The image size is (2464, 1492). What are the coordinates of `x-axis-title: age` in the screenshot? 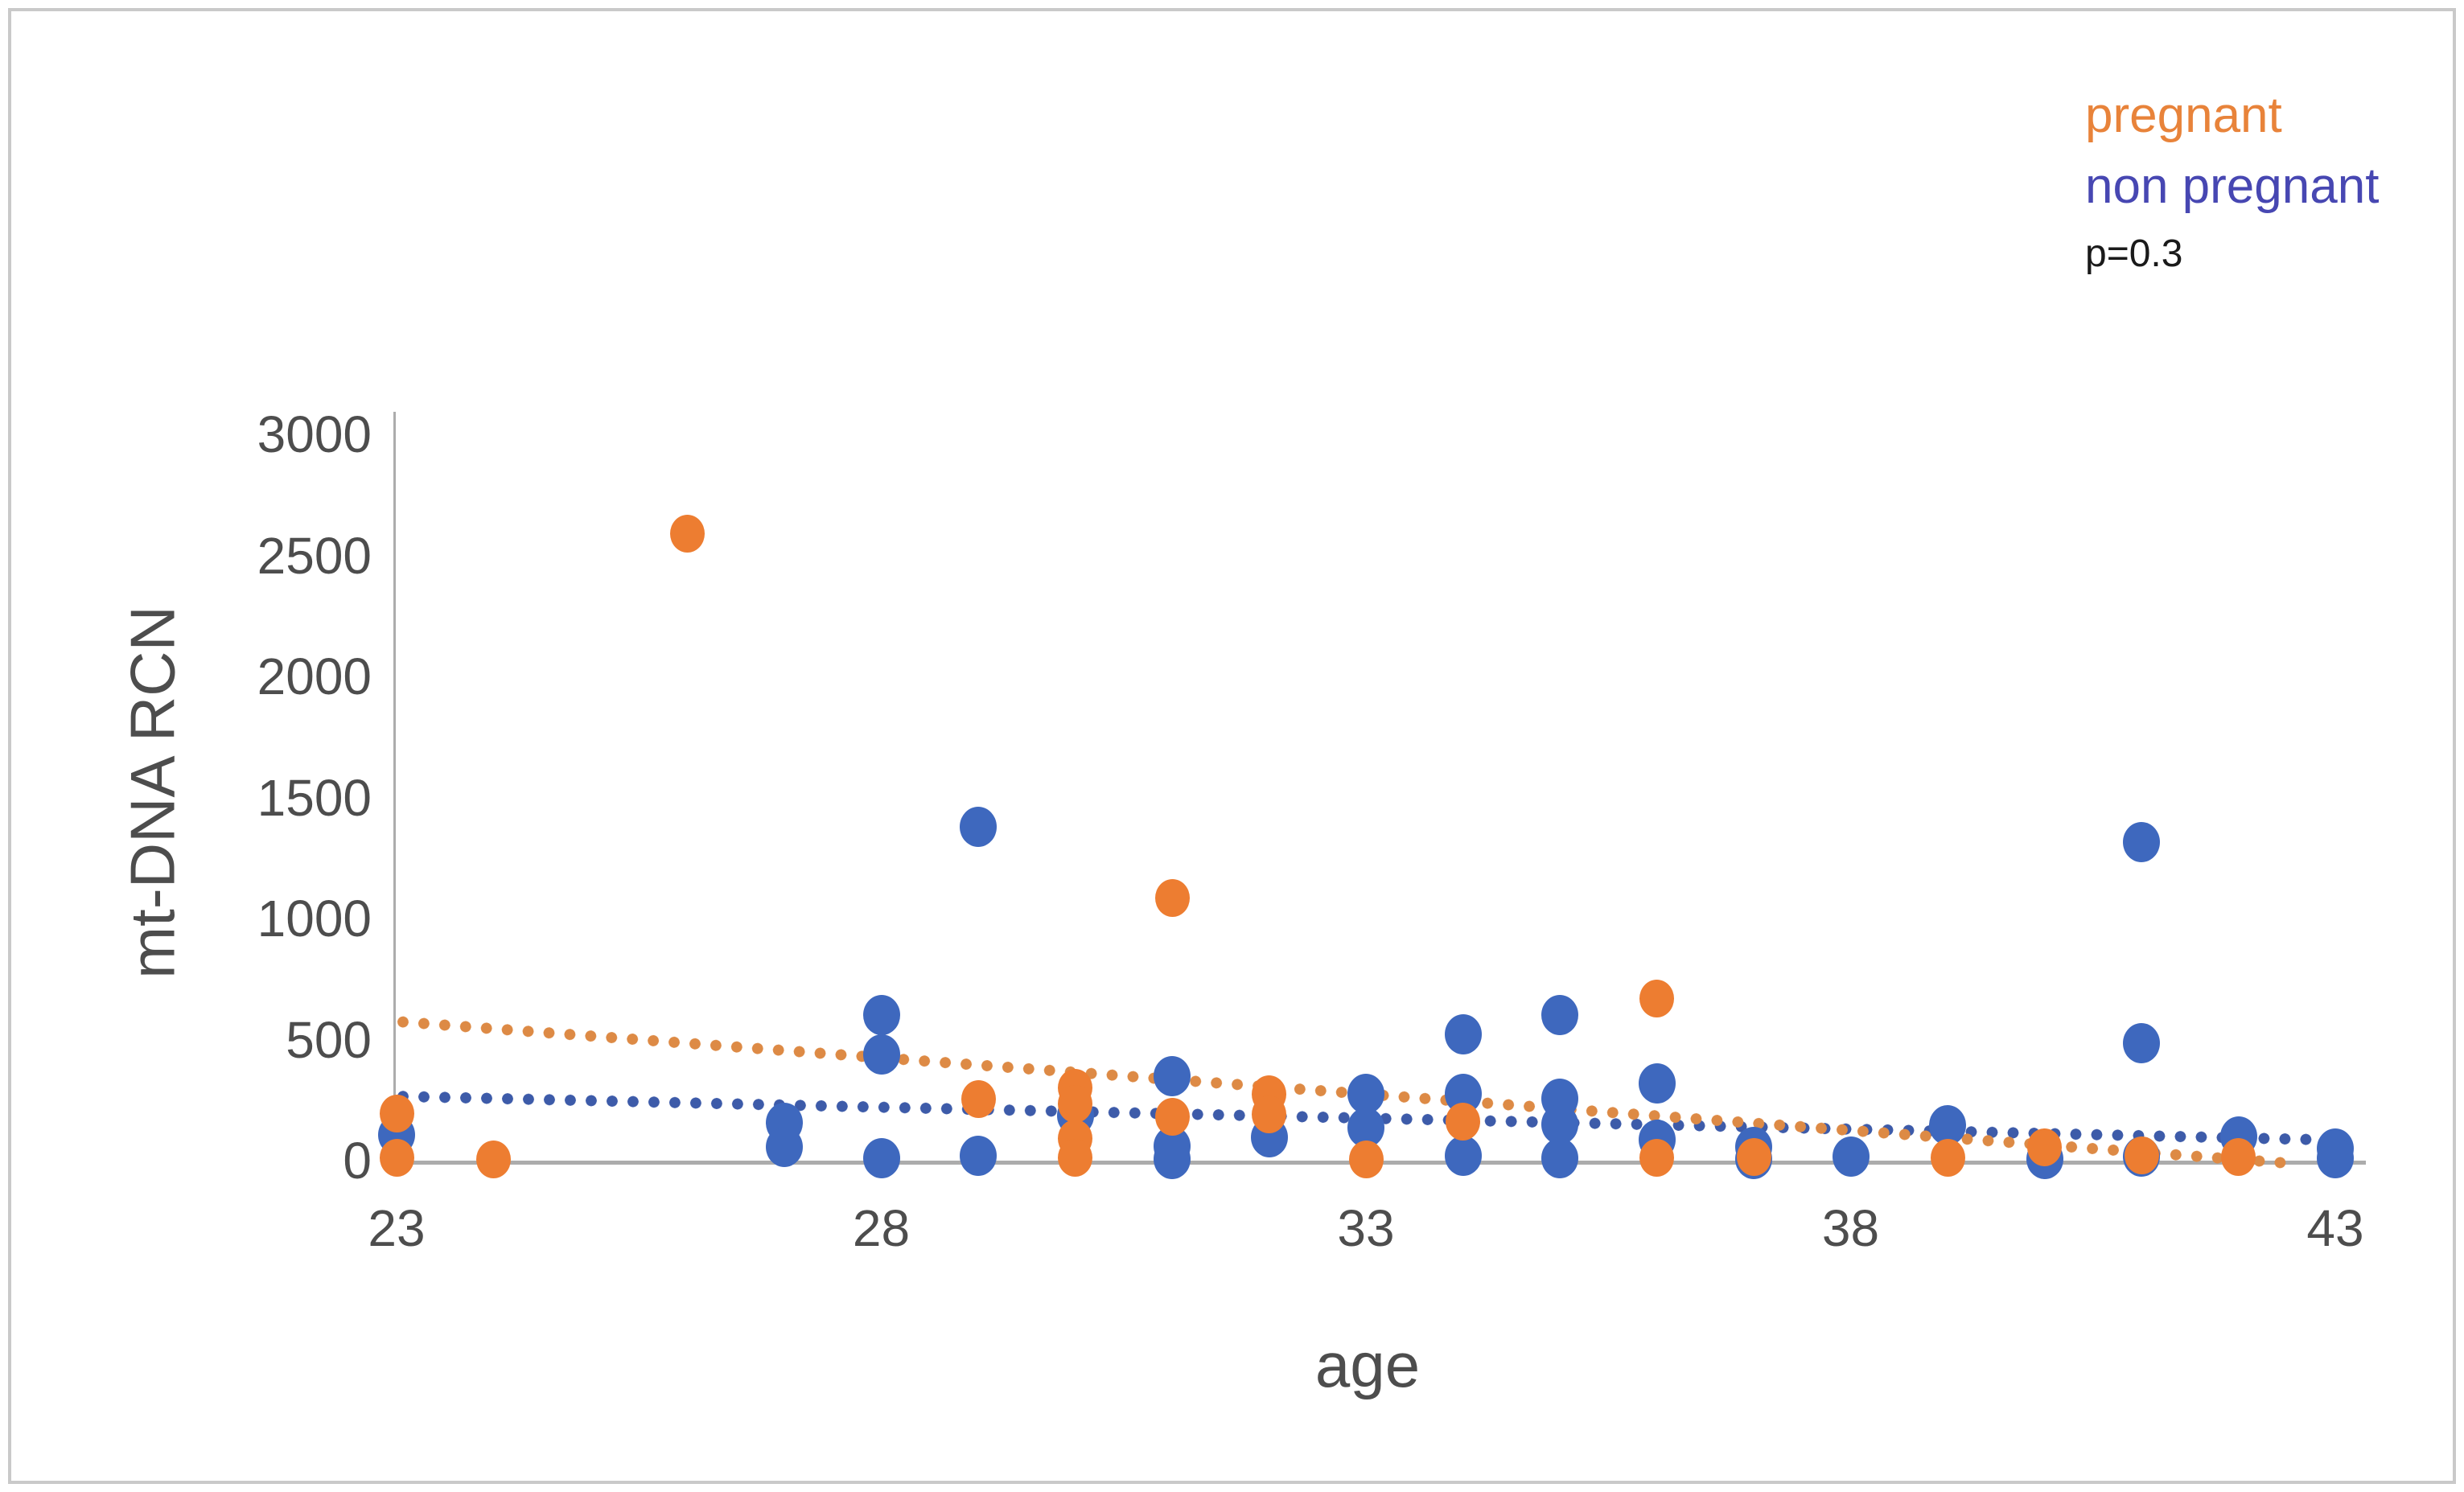 It's located at (1367, 1365).